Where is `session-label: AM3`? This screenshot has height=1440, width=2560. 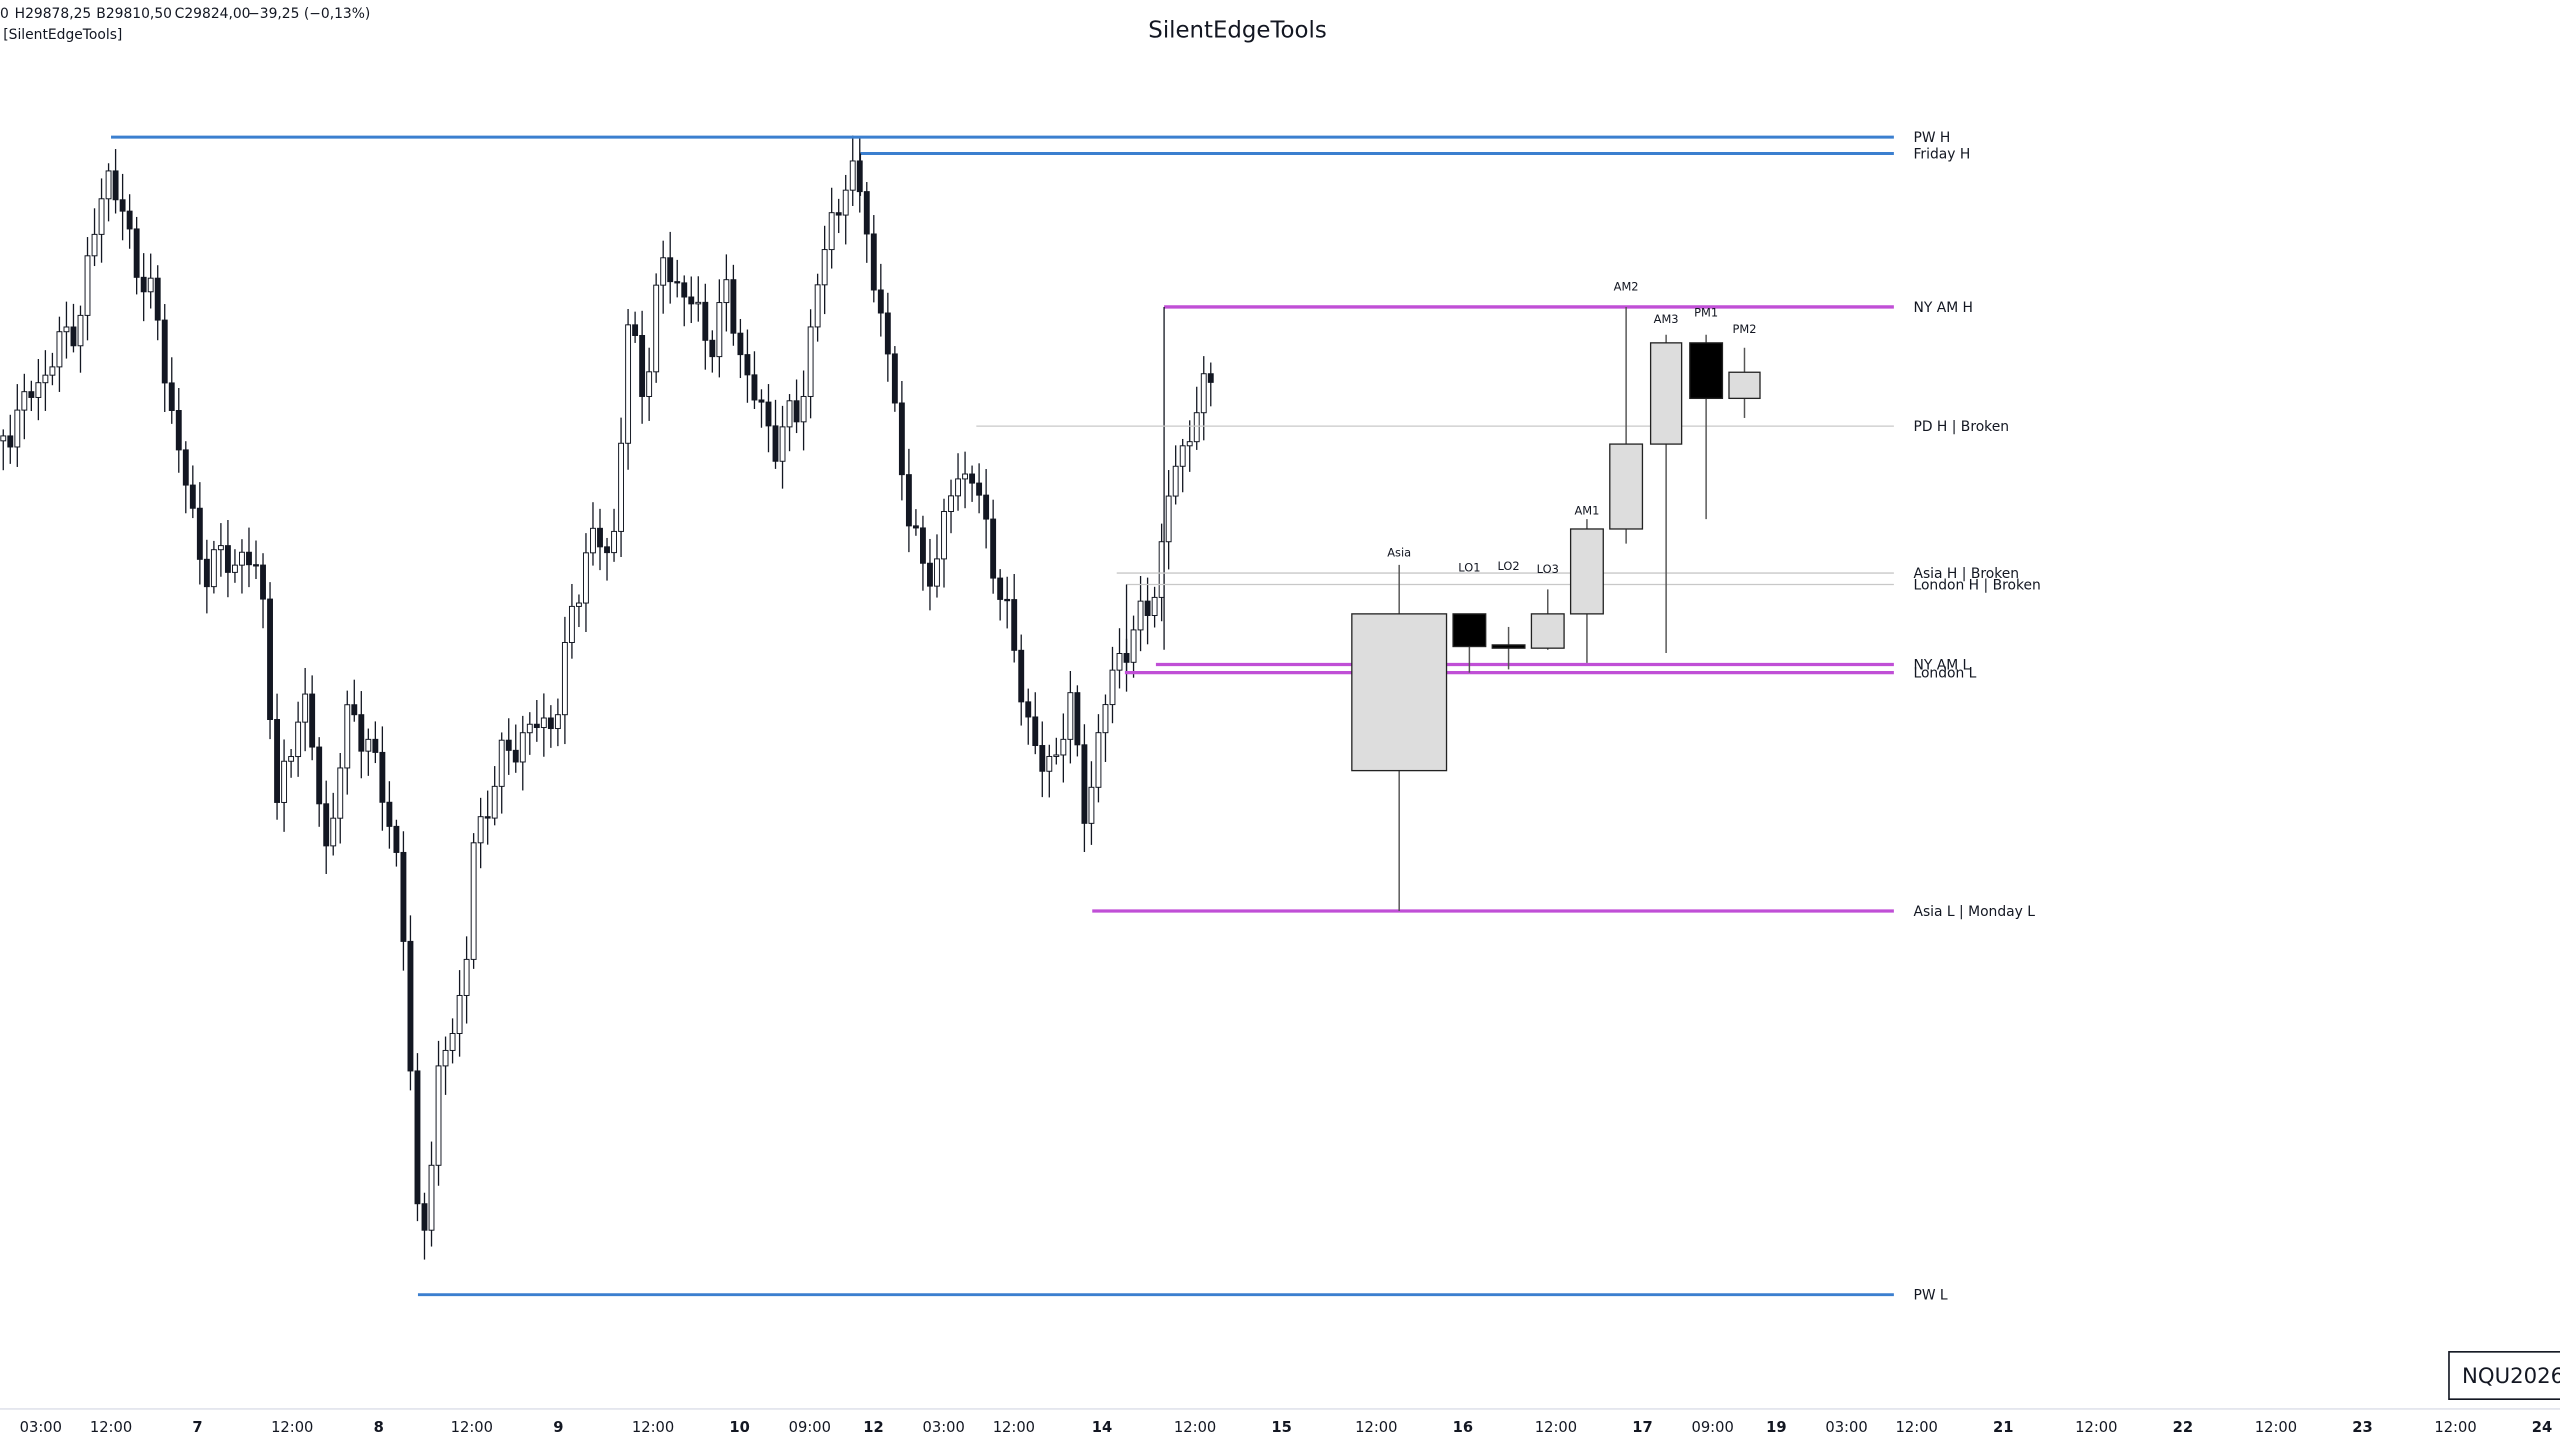 session-label: AM3 is located at coordinates (1666, 319).